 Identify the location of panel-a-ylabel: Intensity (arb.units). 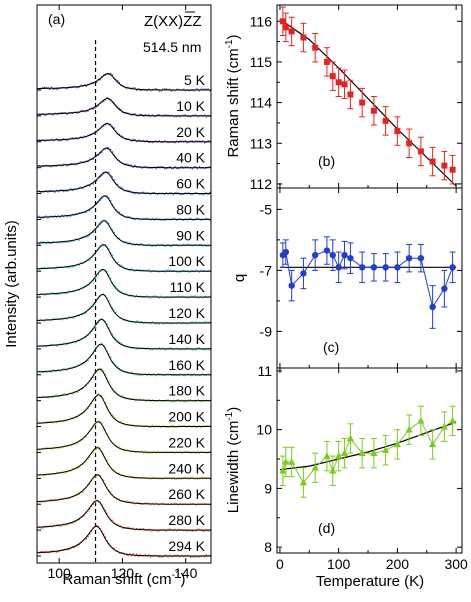
(11, 284).